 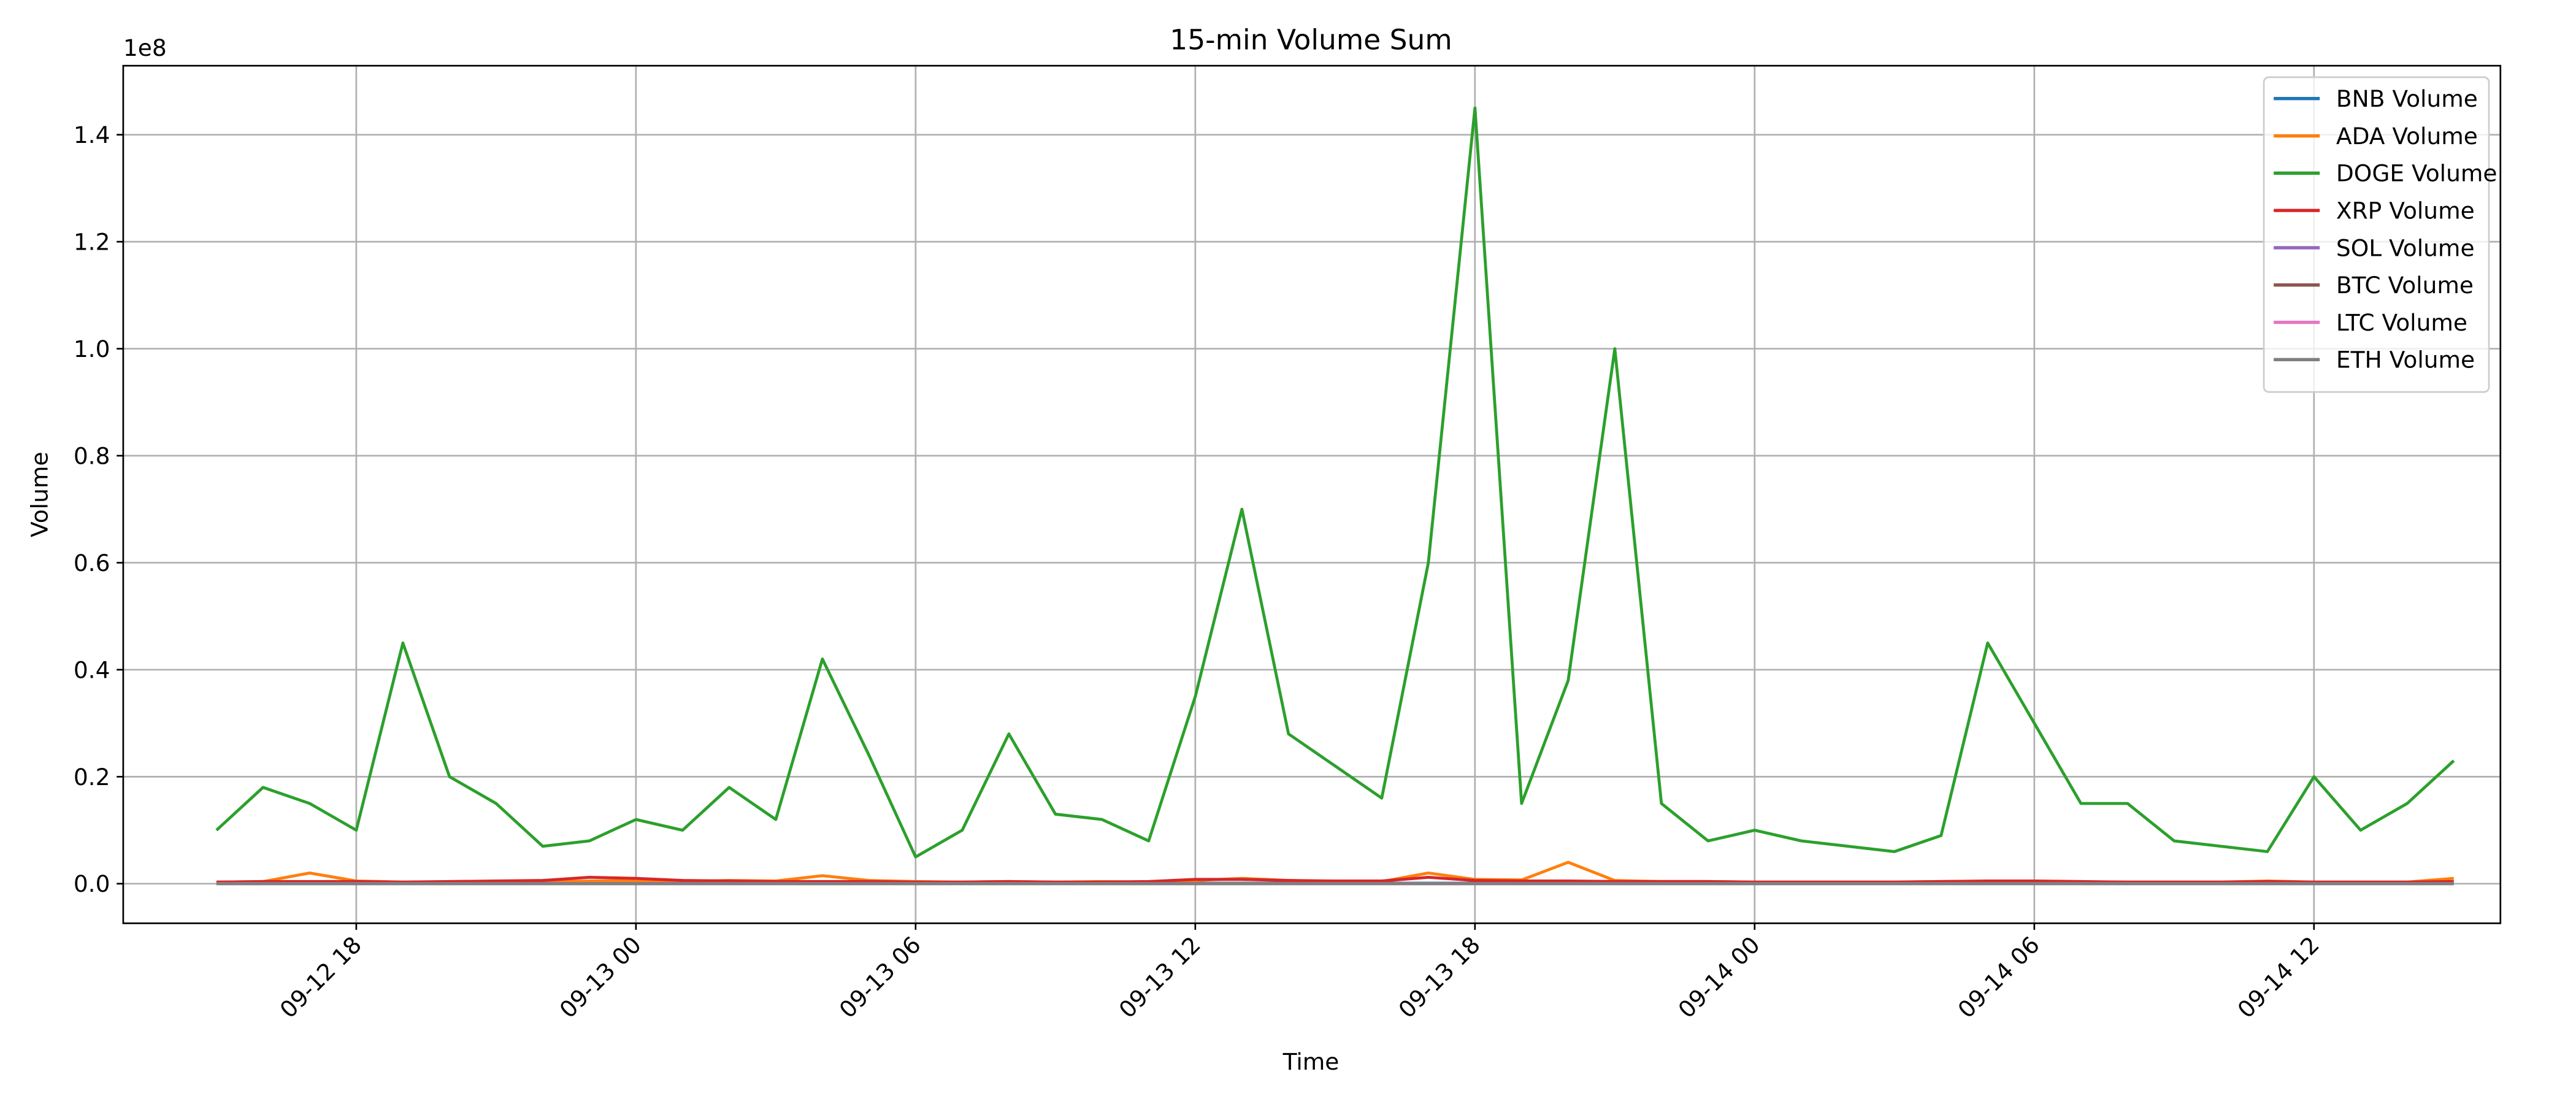 What do you see at coordinates (2401, 322) in the screenshot?
I see `legend-label: LTC Volume` at bounding box center [2401, 322].